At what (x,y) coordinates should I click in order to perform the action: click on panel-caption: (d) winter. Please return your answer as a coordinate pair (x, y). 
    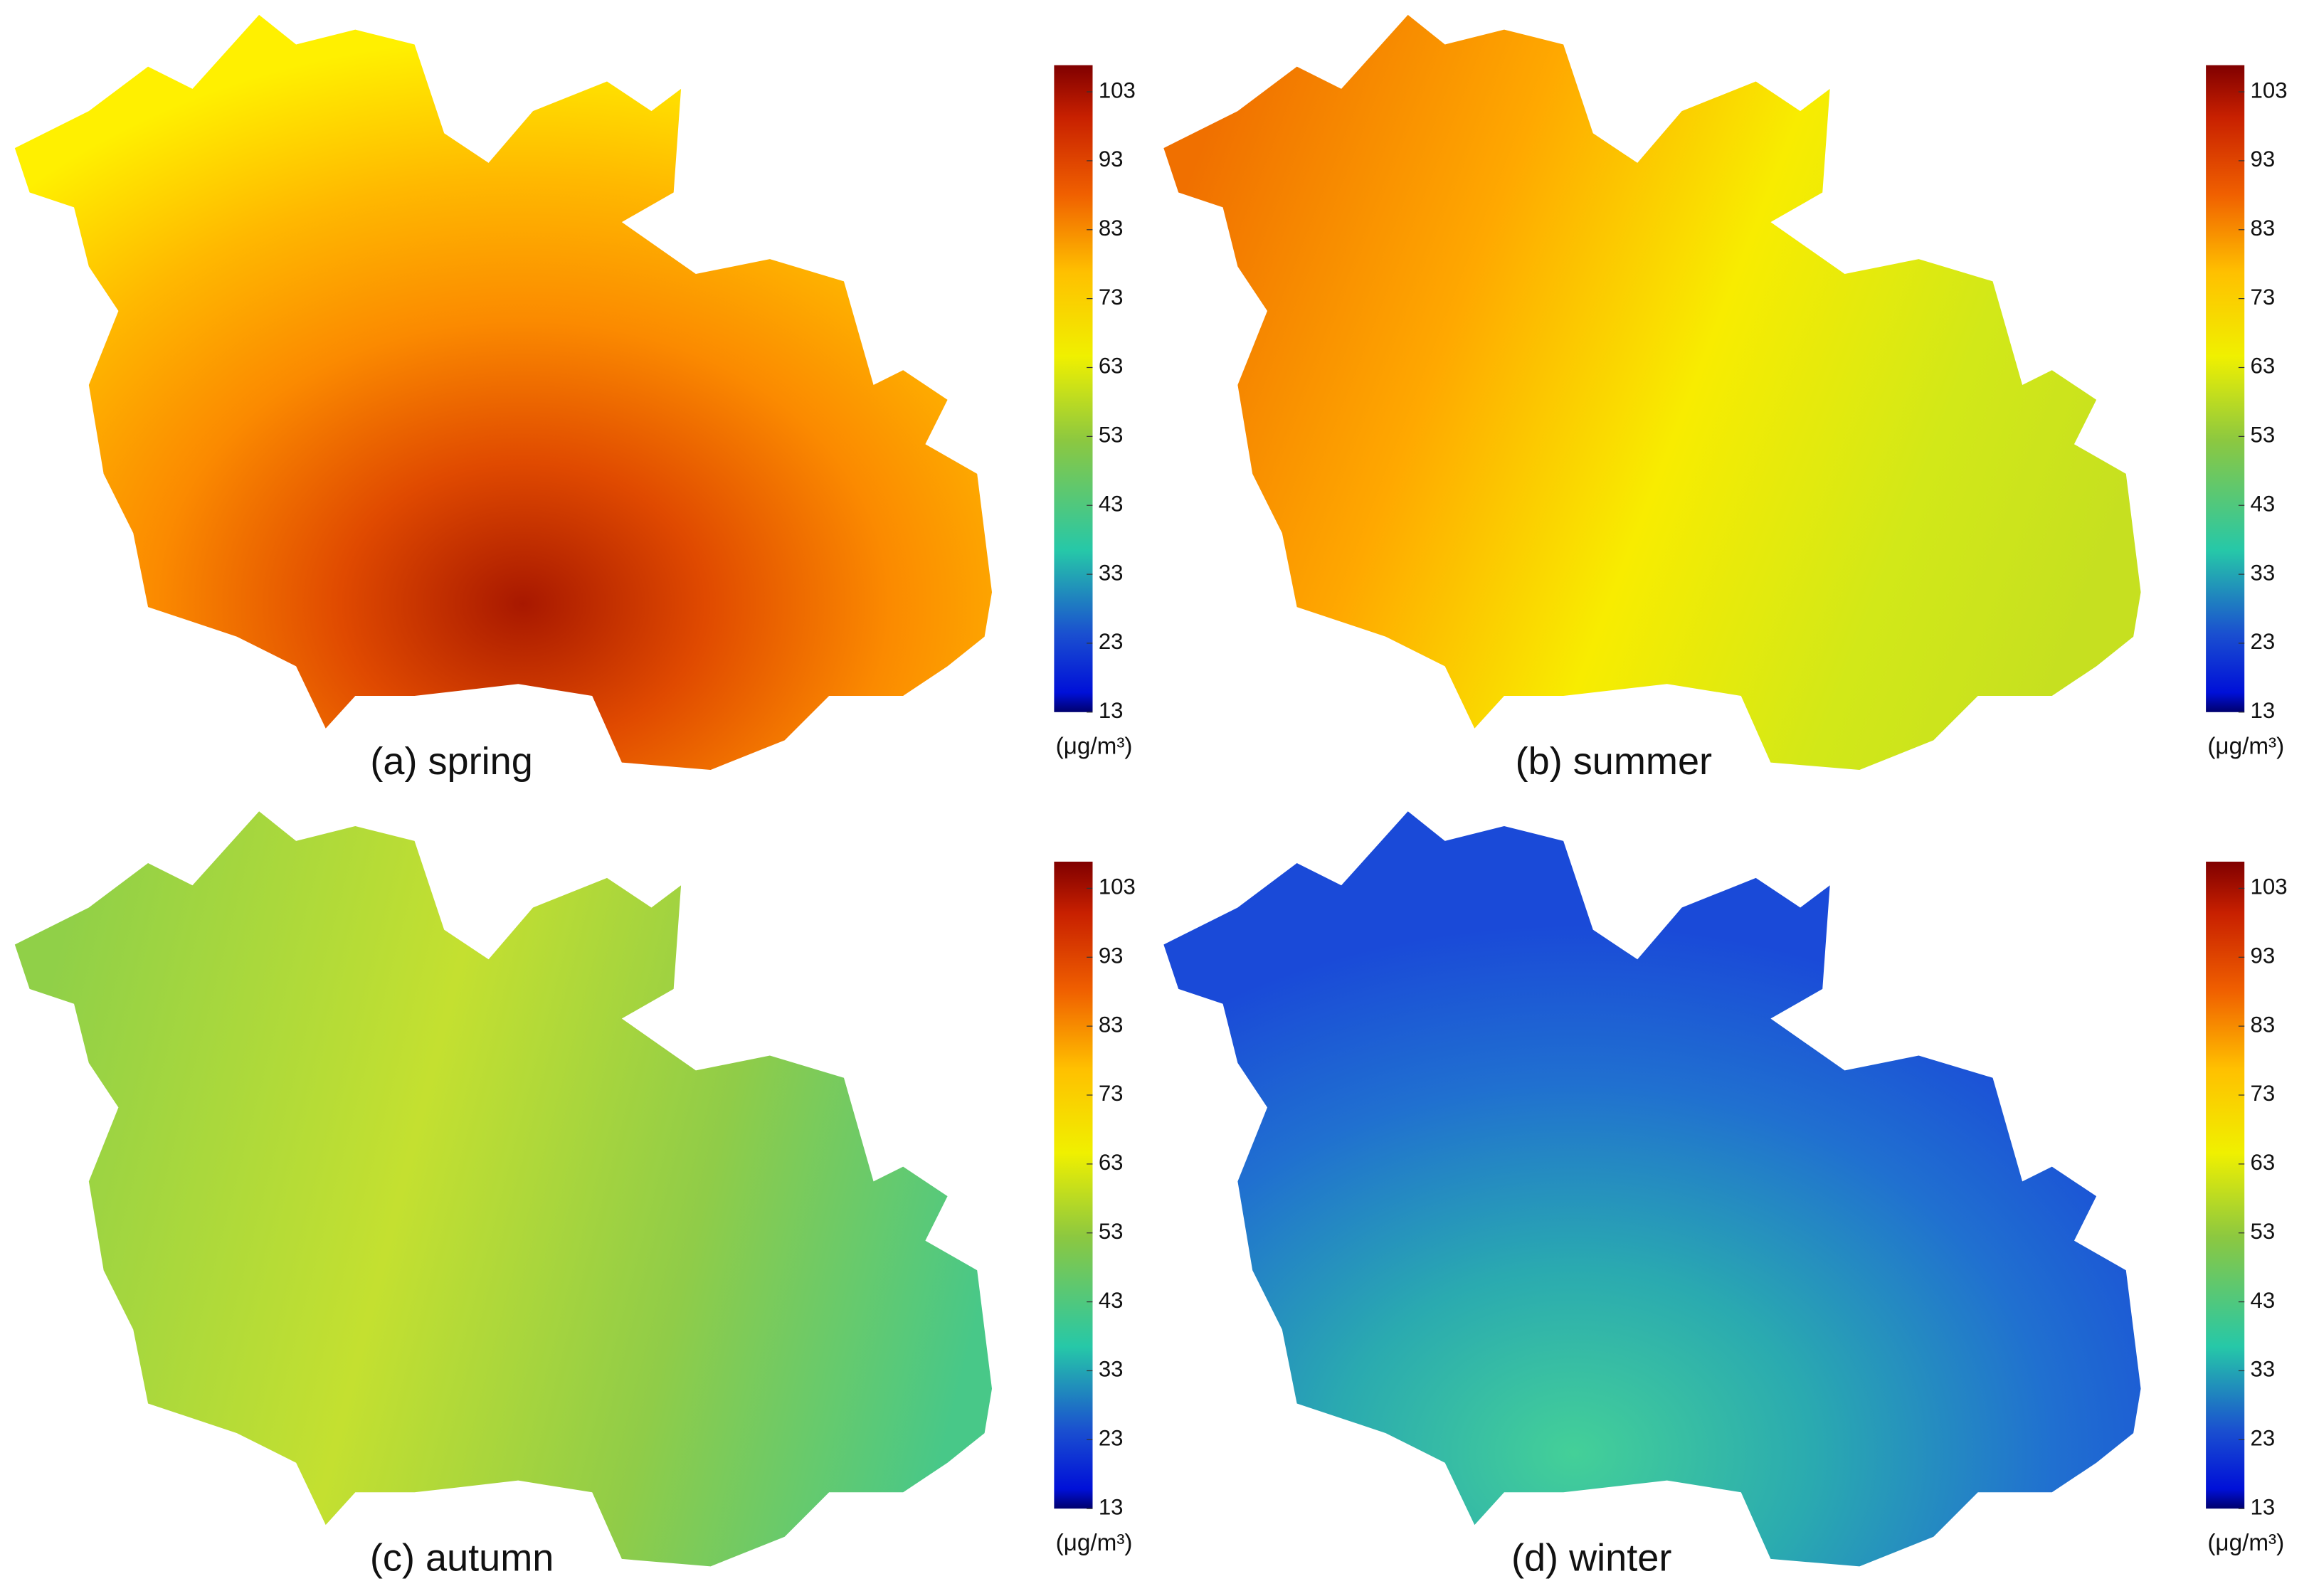
    Looking at the image, I should click on (1591, 1558).